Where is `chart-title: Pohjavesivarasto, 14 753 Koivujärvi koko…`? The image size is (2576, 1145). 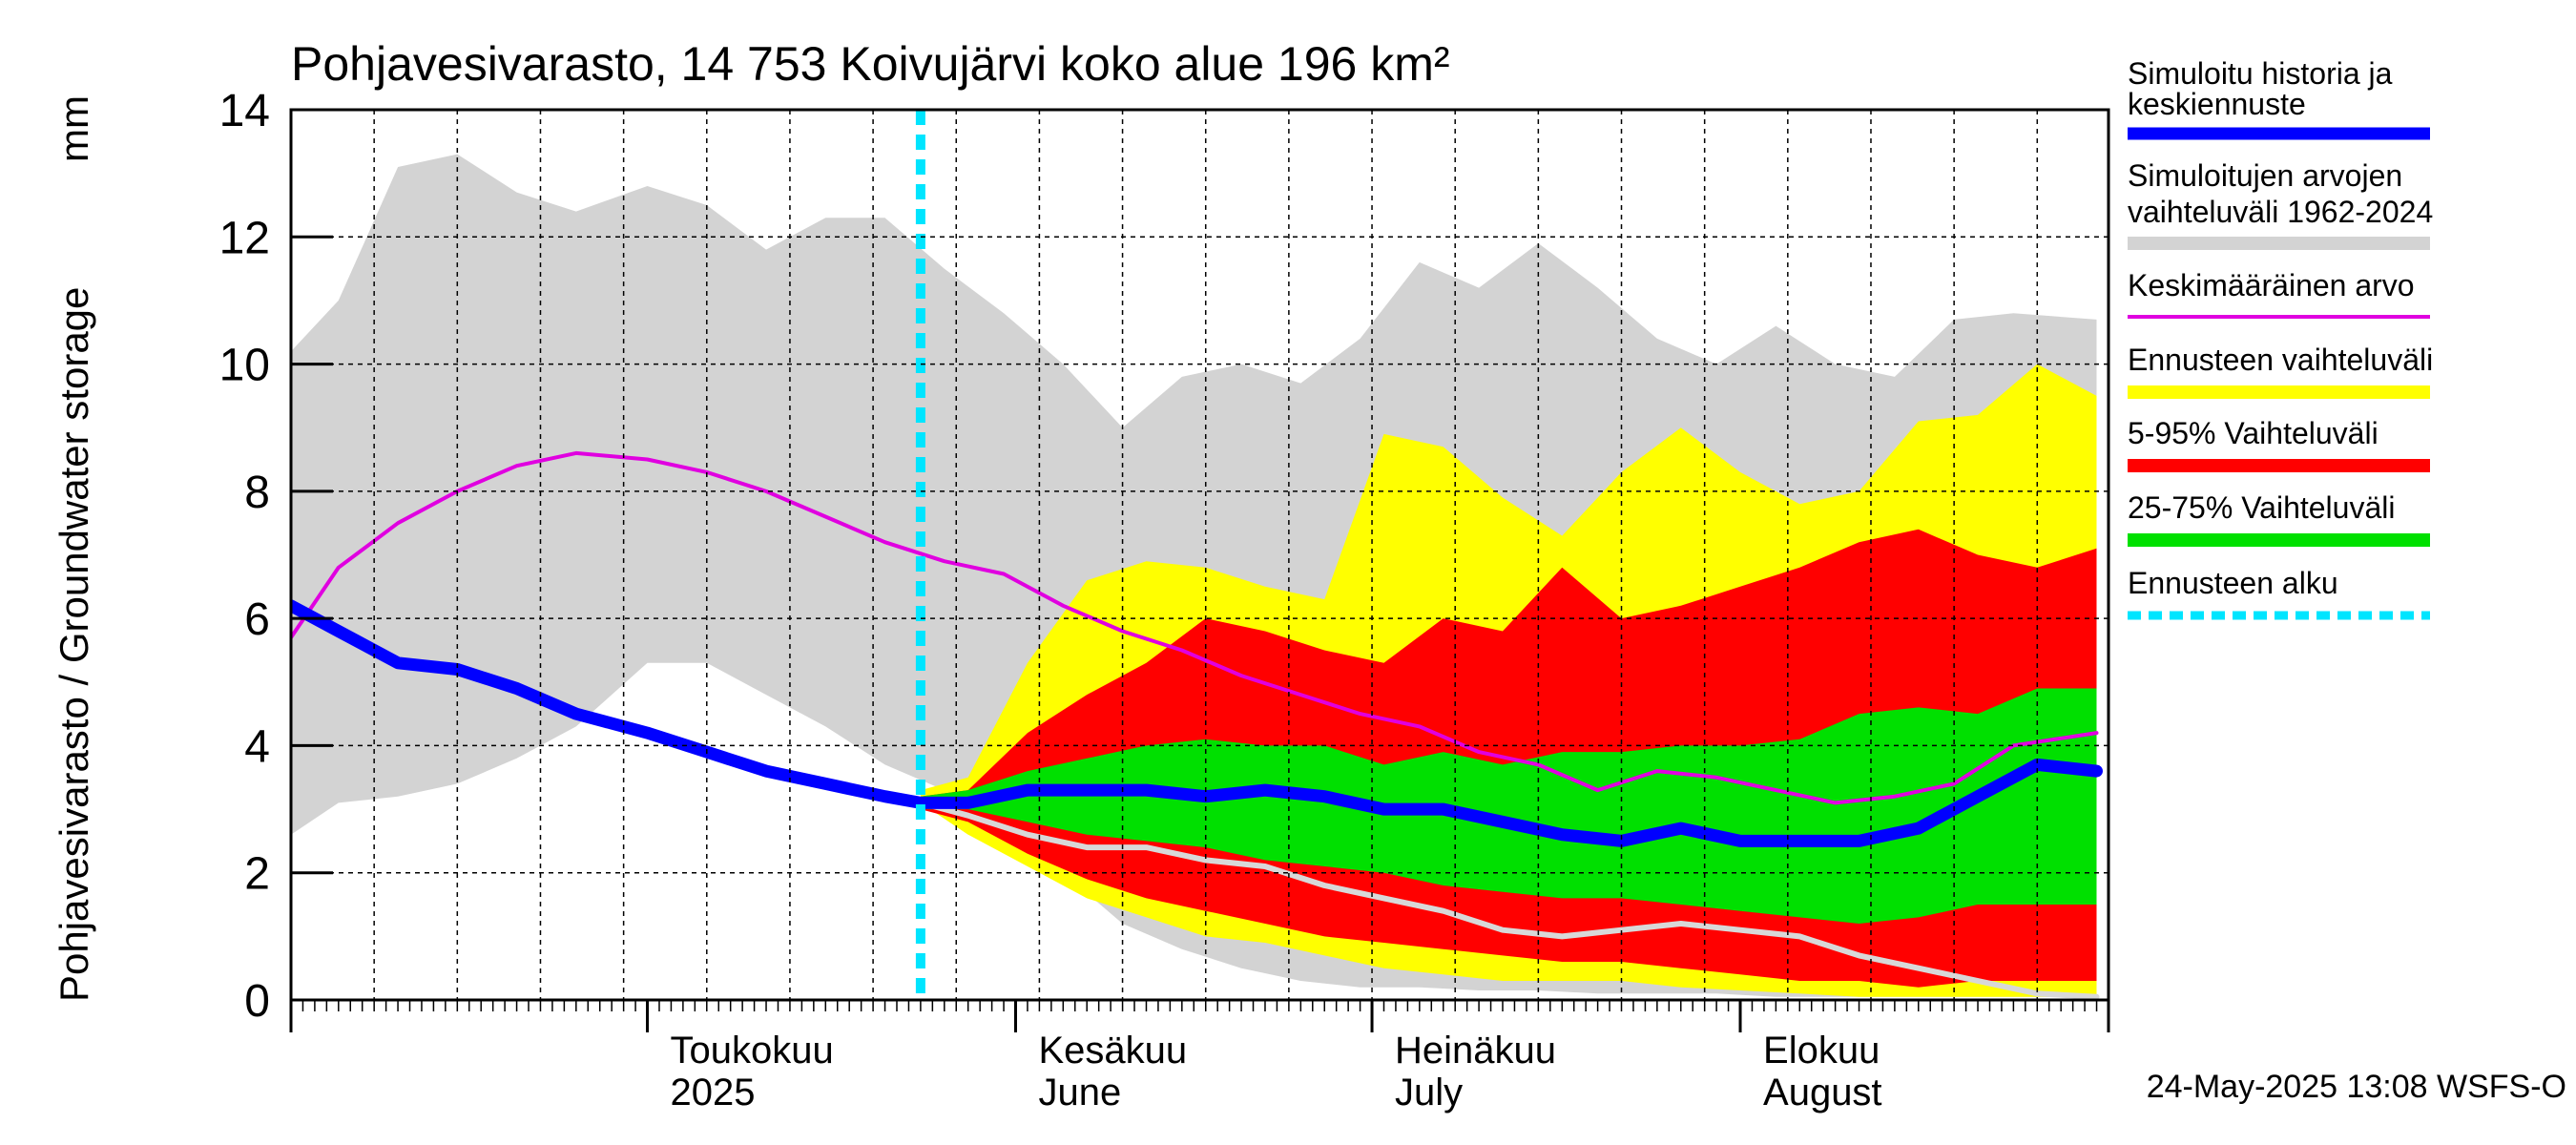 chart-title: Pohjavesivarasto, 14 753 Koivujärvi koko… is located at coordinates (870, 64).